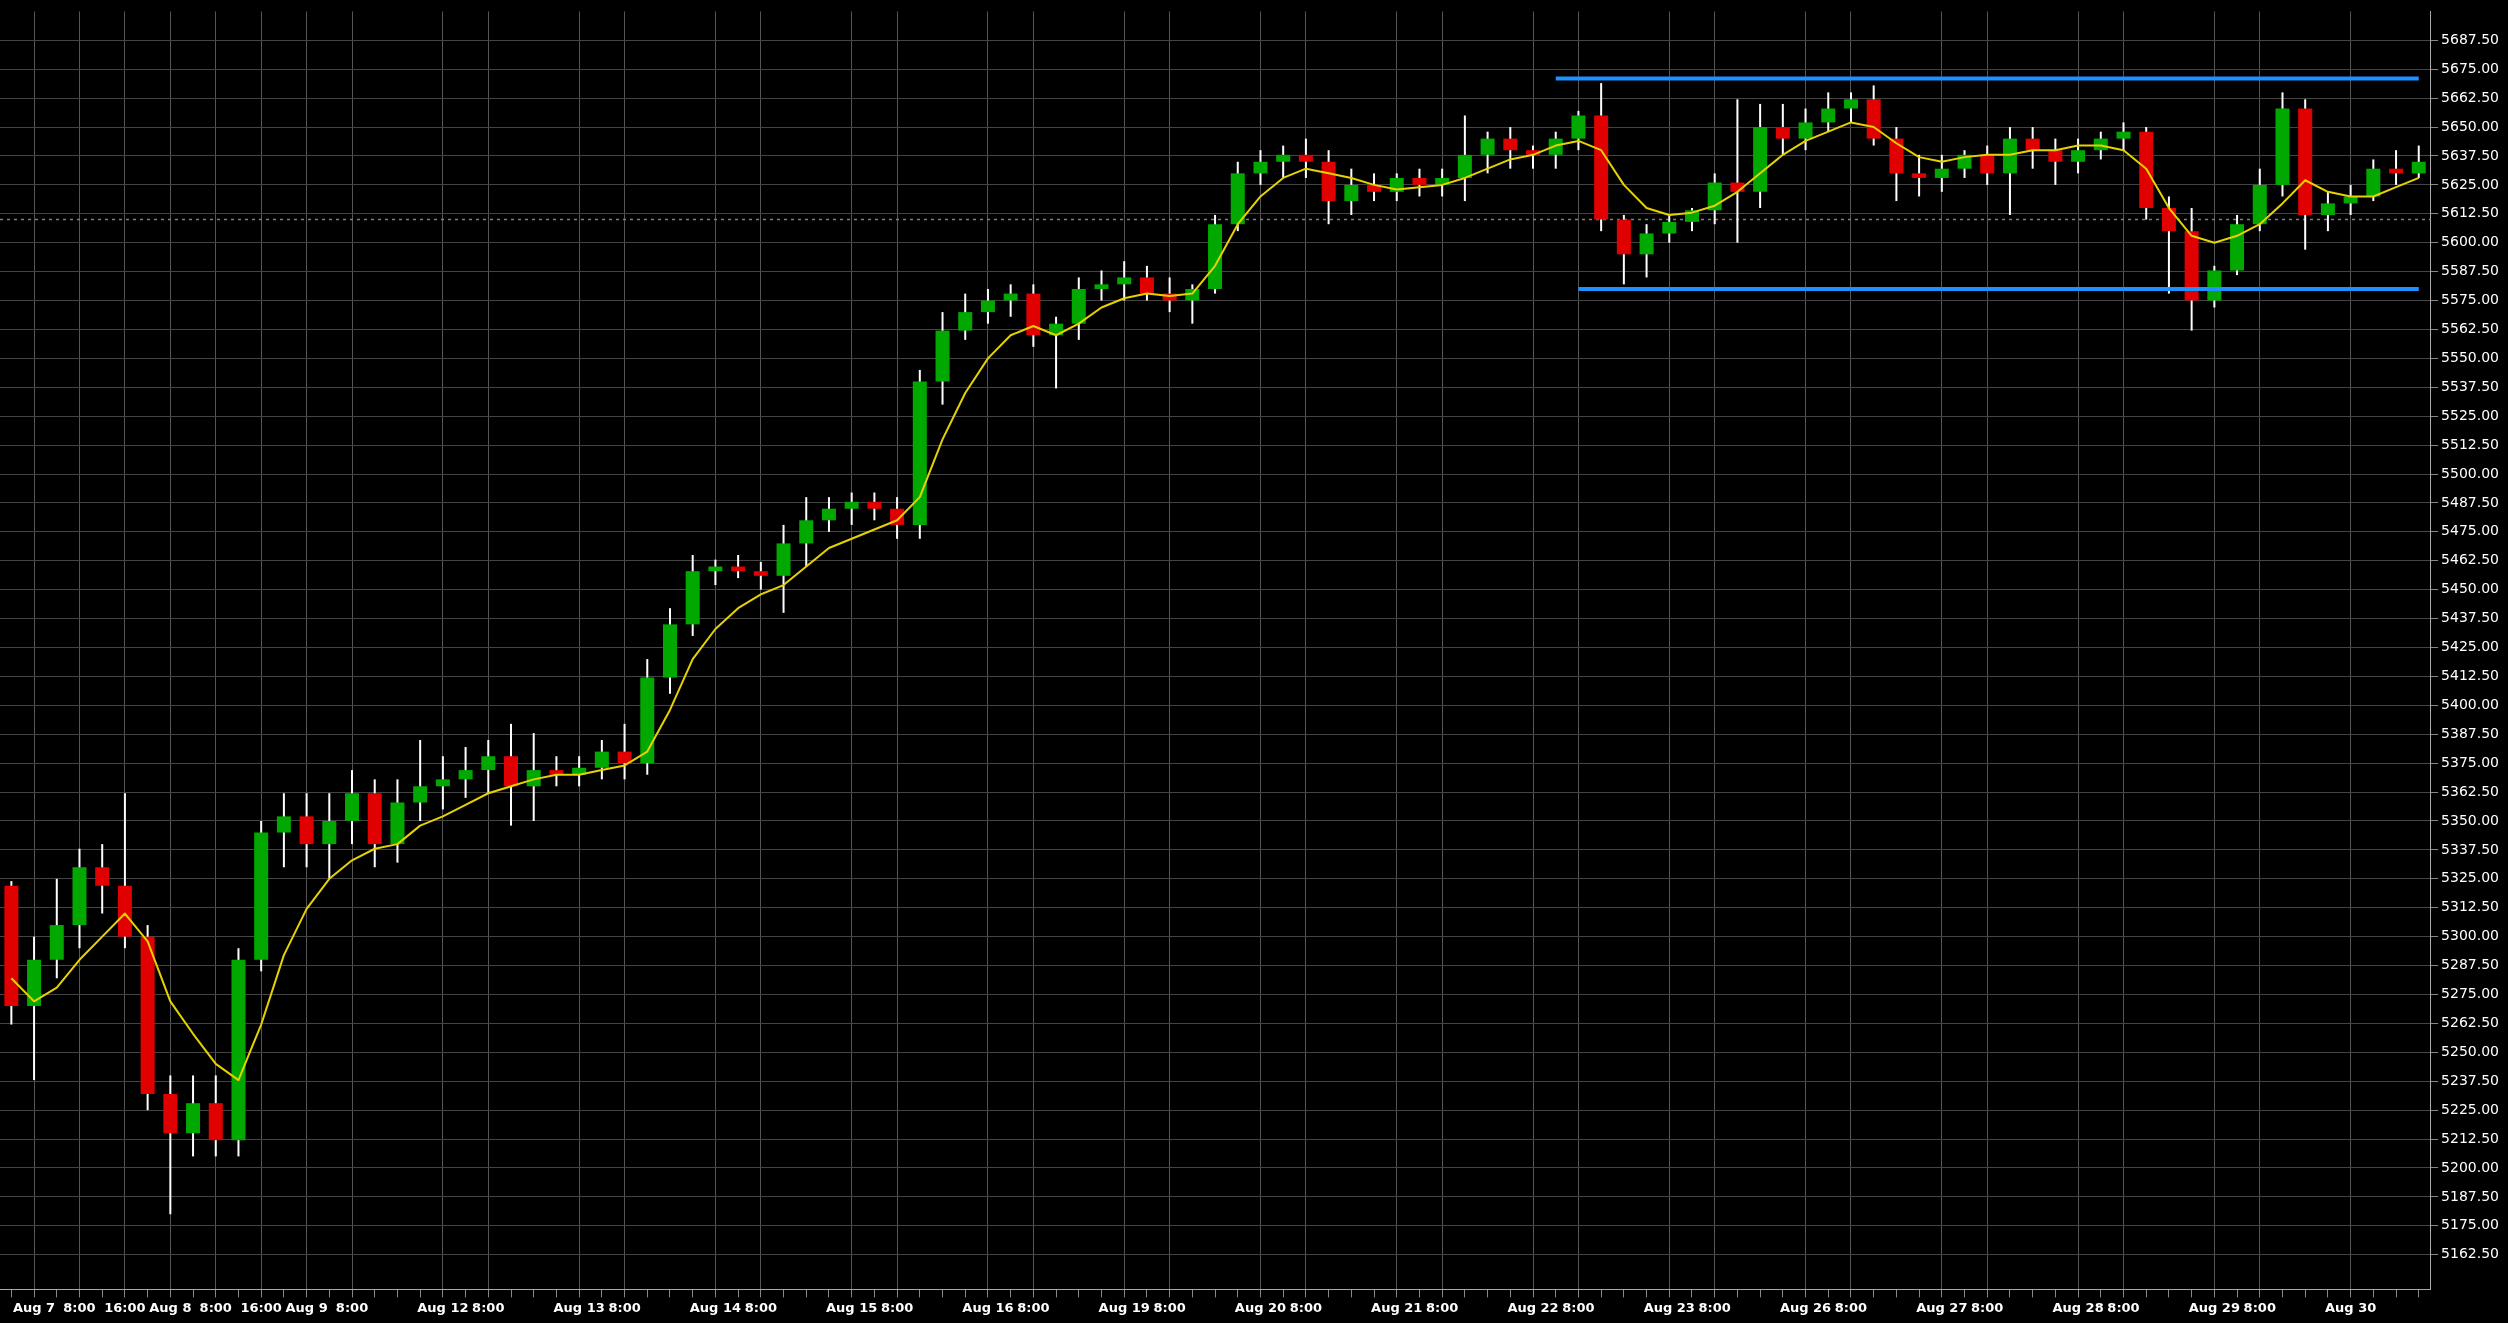 Image resolution: width=2508 pixels, height=1323 pixels. I want to click on x-tick-label: Aug 14, so click(715, 1307).